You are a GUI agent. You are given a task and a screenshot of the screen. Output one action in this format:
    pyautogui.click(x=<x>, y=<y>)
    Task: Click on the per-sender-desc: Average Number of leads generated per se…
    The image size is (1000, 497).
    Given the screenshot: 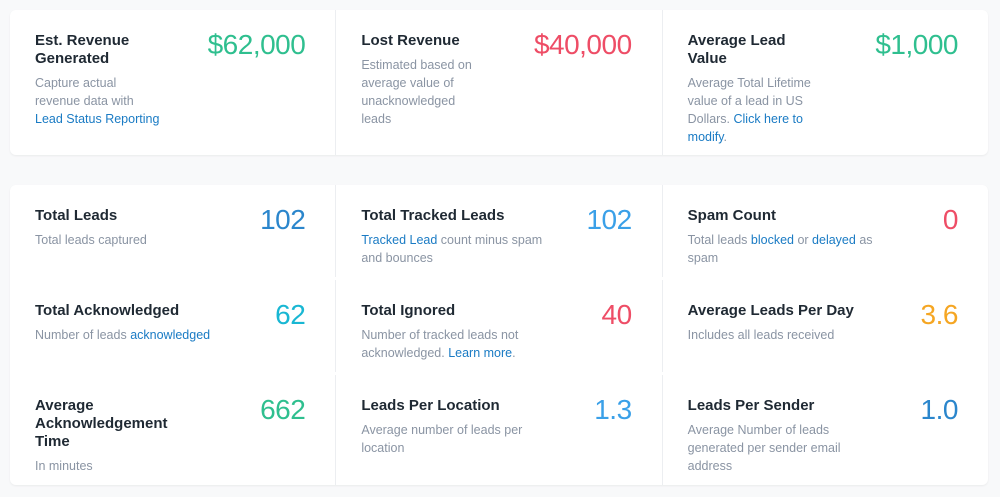 What is the action you would take?
    pyautogui.click(x=764, y=448)
    